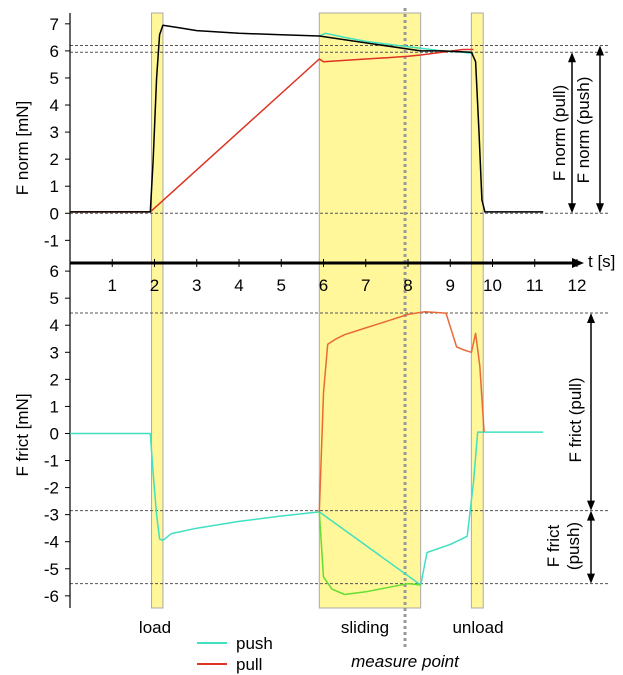 The height and width of the screenshot is (675, 623). What do you see at coordinates (22, 434) in the screenshot?
I see `frict-y-axis-label: F frict [mN]` at bounding box center [22, 434].